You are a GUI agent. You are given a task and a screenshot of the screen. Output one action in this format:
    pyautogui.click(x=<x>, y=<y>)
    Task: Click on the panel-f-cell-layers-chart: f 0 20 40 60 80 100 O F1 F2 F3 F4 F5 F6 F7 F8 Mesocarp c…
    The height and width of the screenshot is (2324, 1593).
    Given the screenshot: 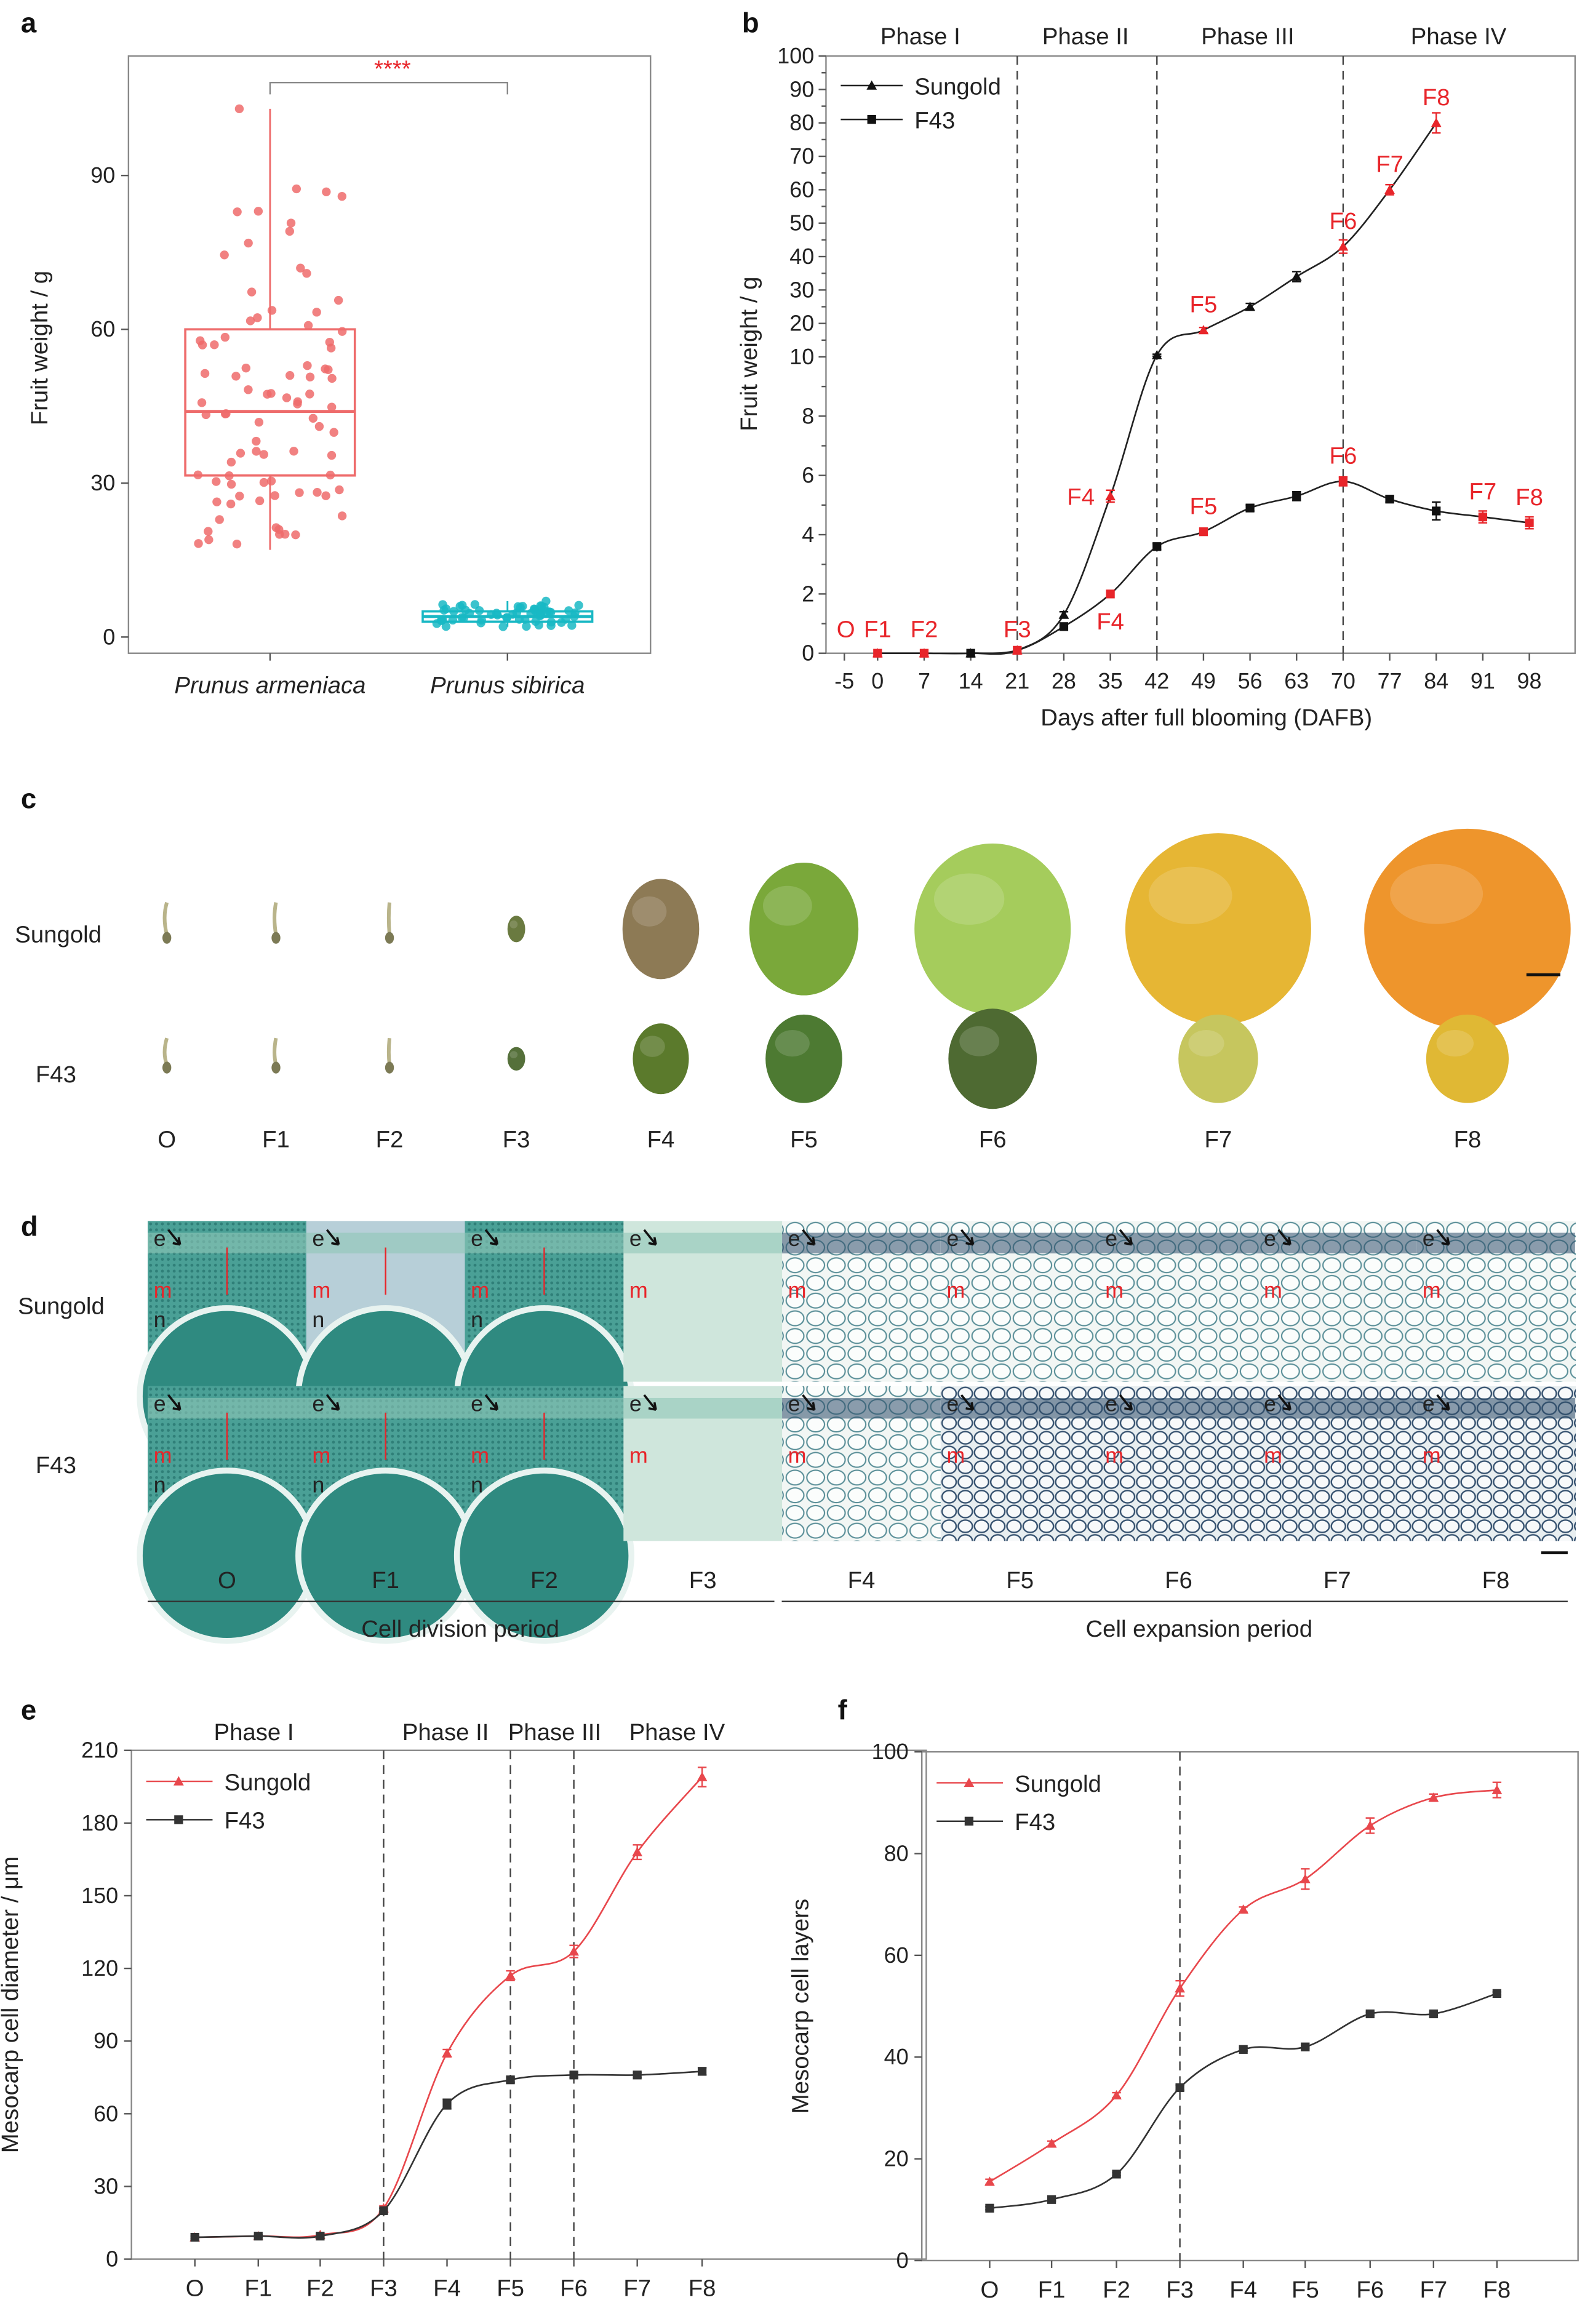 What is the action you would take?
    pyautogui.click(x=1183, y=1998)
    